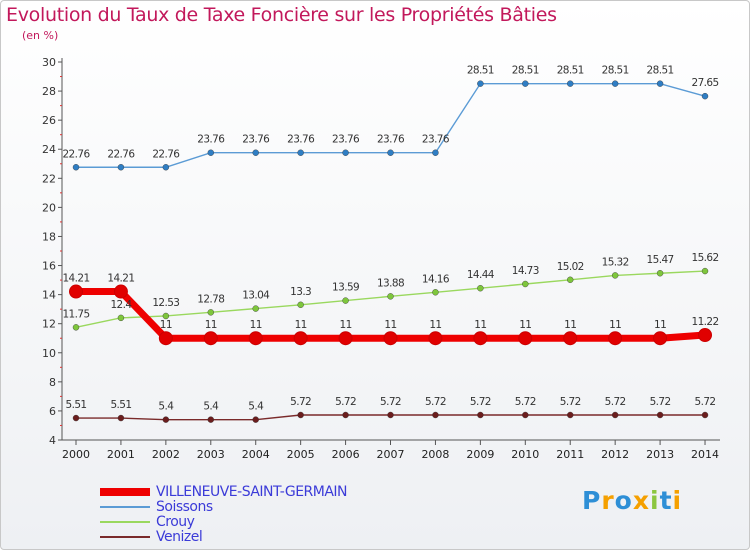 Image resolution: width=750 pixels, height=550 pixels. Describe the element at coordinates (125, 522) in the screenshot. I see `legend-swatch-crouy` at that location.